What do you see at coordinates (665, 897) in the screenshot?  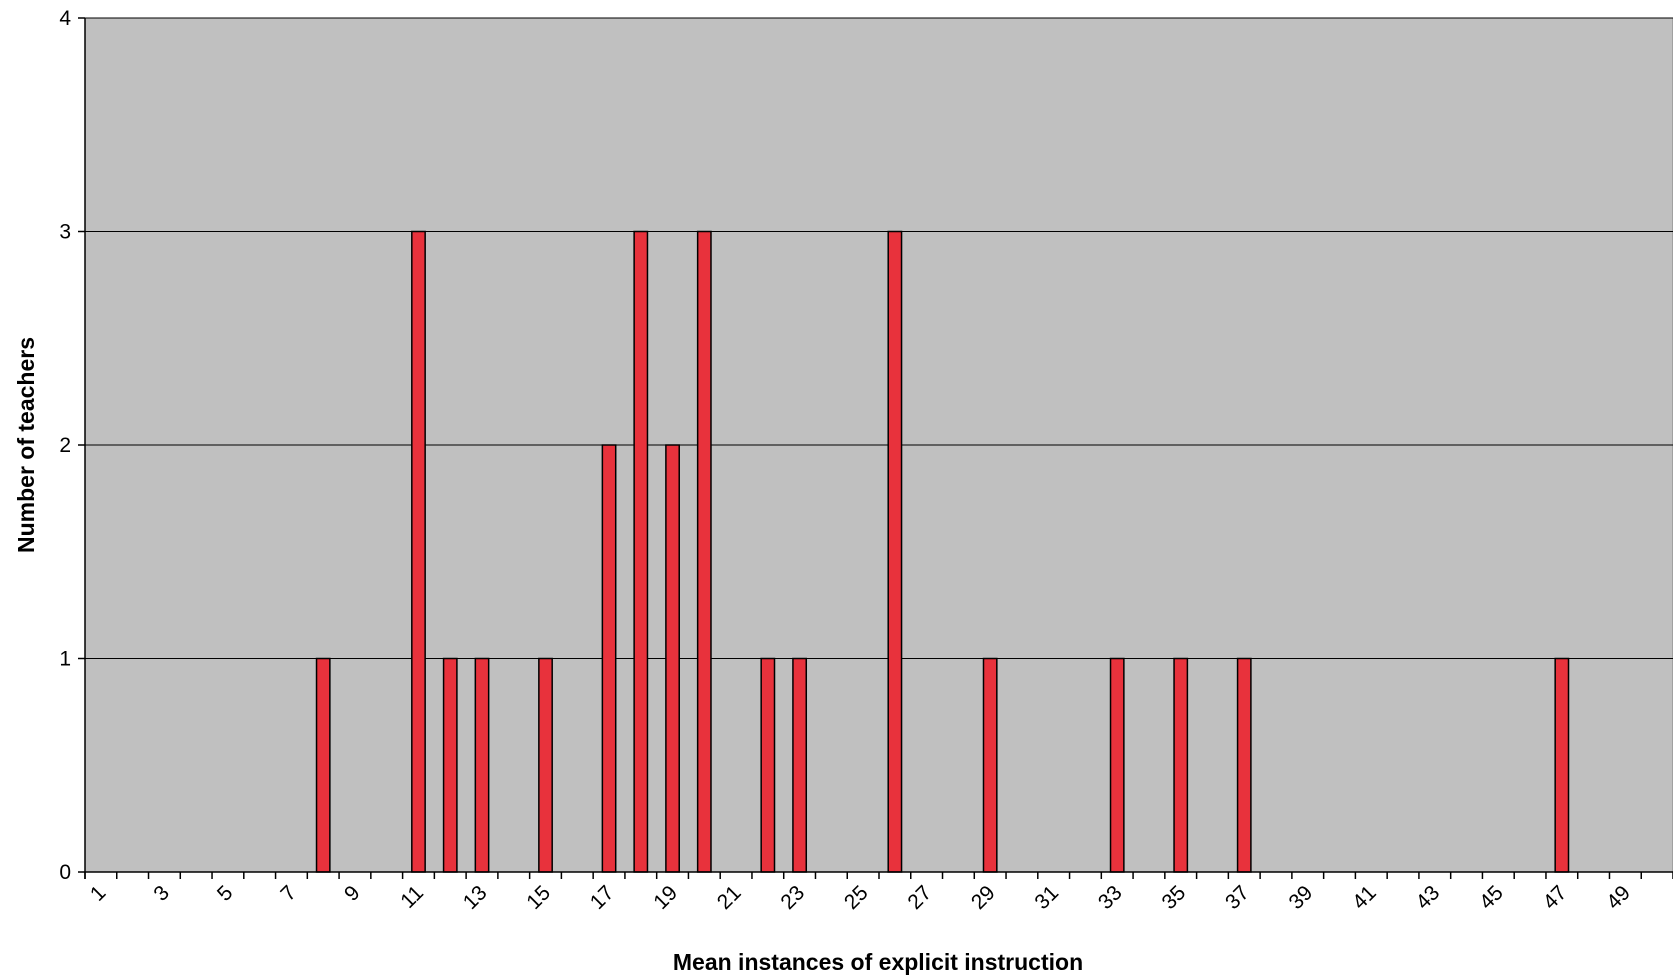 I see `x-tick-label: 19` at bounding box center [665, 897].